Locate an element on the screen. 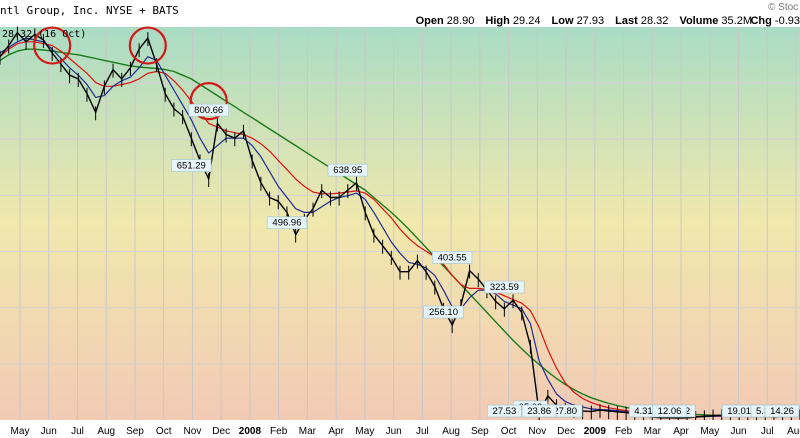  price-annotation: 323.59 is located at coordinates (504, 287).